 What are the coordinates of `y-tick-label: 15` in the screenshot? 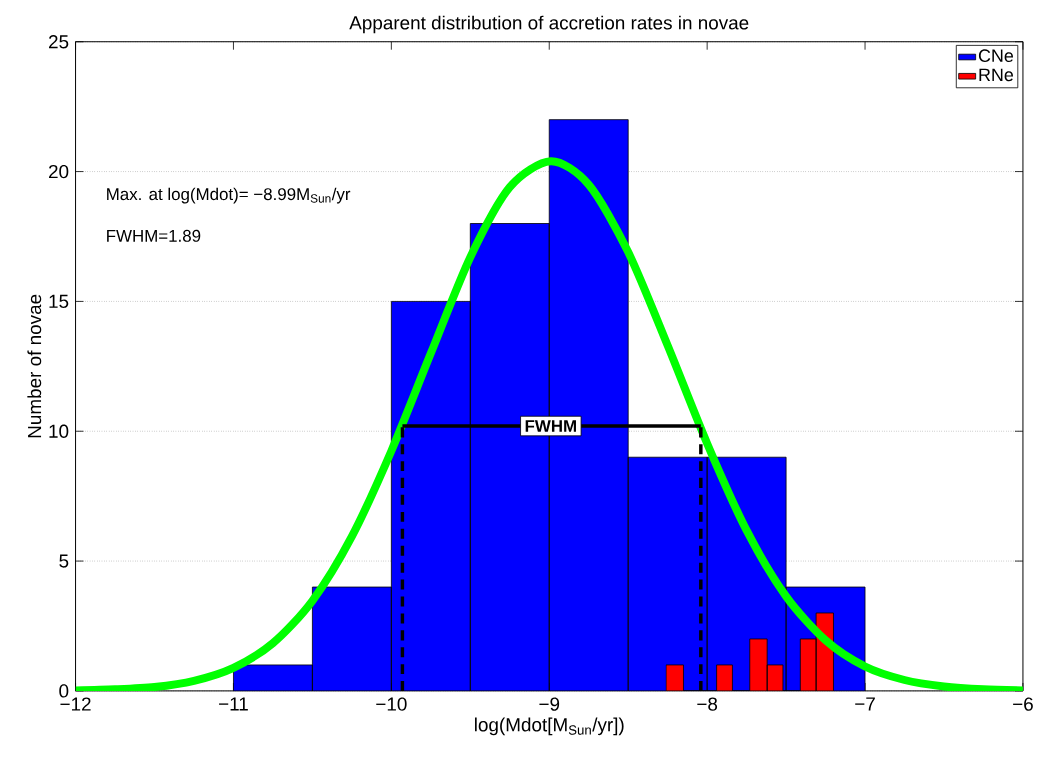 It's located at (59, 301).